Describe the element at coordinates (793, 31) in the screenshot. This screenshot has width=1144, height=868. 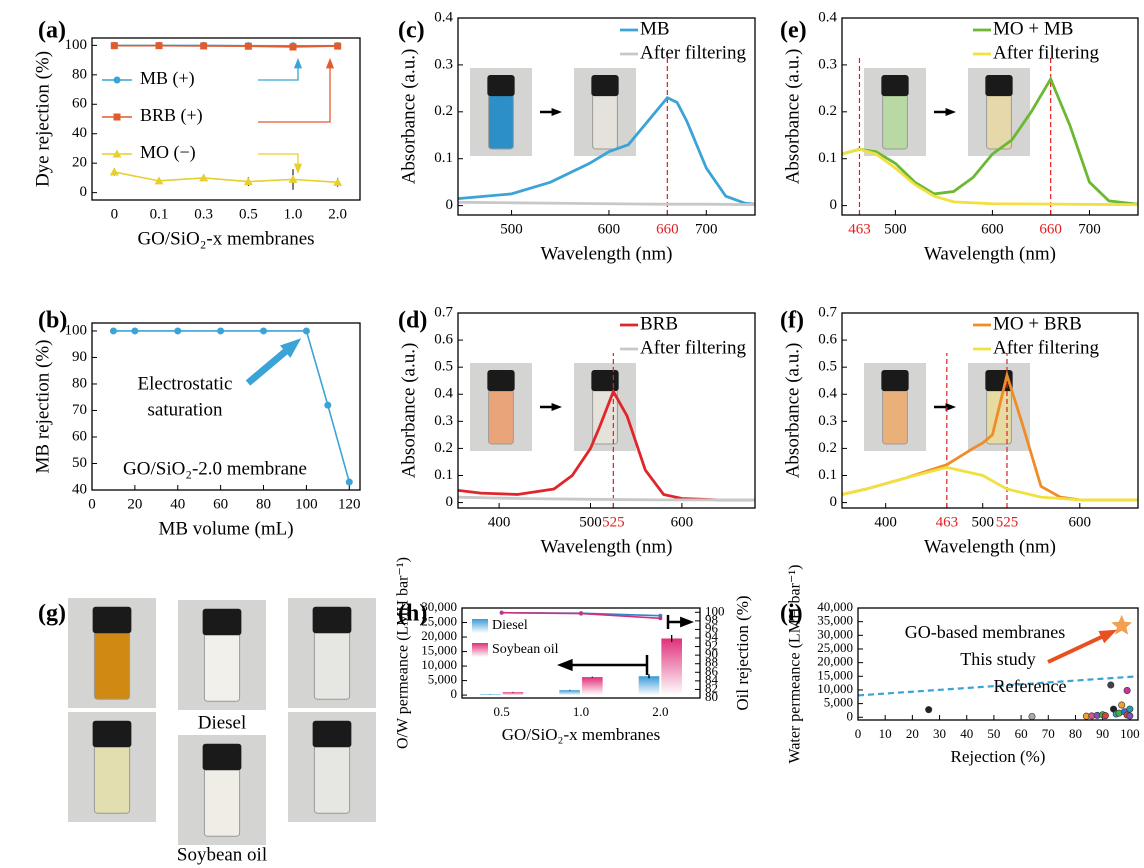
I see `panel-label: (e)` at that location.